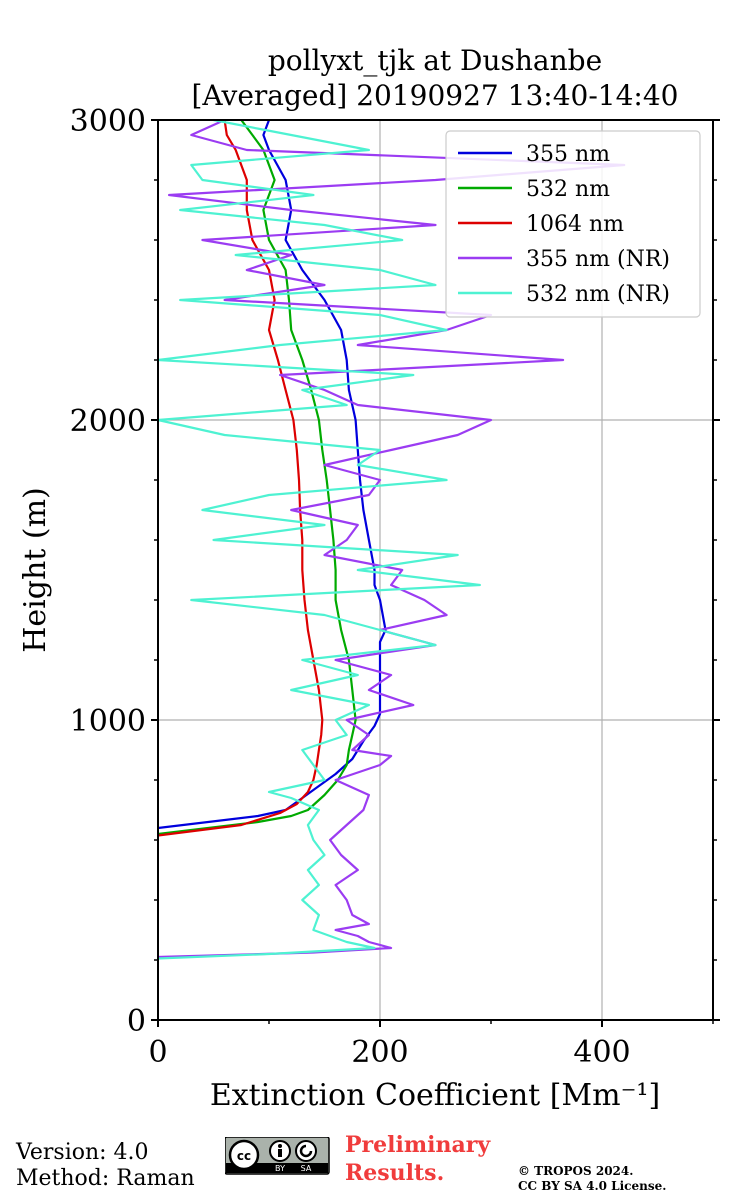 Image resolution: width=750 pixels, height=1200 pixels. What do you see at coordinates (598, 259) in the screenshot?
I see `legend-label-3: 355 nm (NR)` at bounding box center [598, 259].